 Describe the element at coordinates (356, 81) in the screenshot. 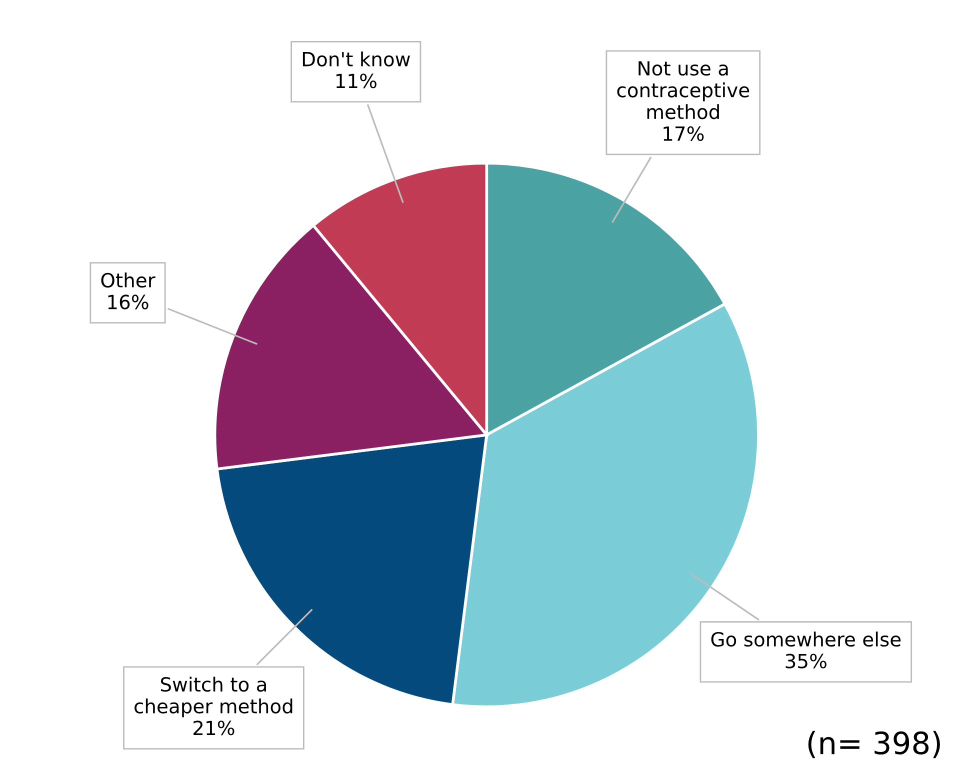

I see `data-label: 11%` at that location.